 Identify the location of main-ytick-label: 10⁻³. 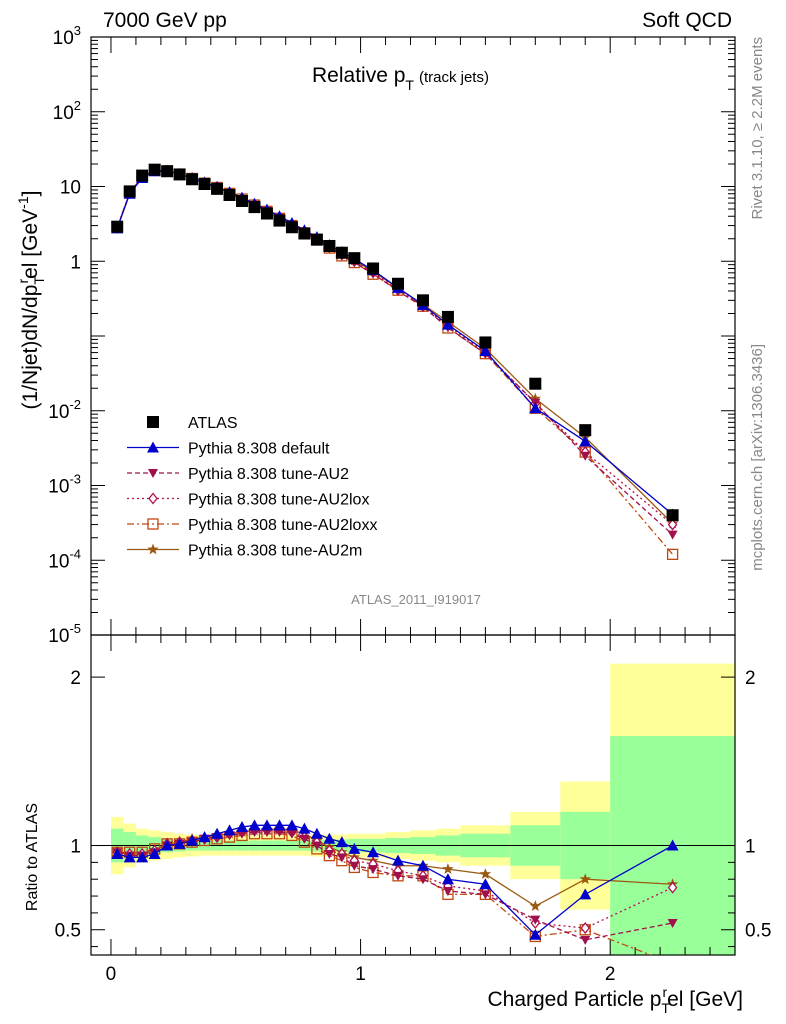
(64, 485).